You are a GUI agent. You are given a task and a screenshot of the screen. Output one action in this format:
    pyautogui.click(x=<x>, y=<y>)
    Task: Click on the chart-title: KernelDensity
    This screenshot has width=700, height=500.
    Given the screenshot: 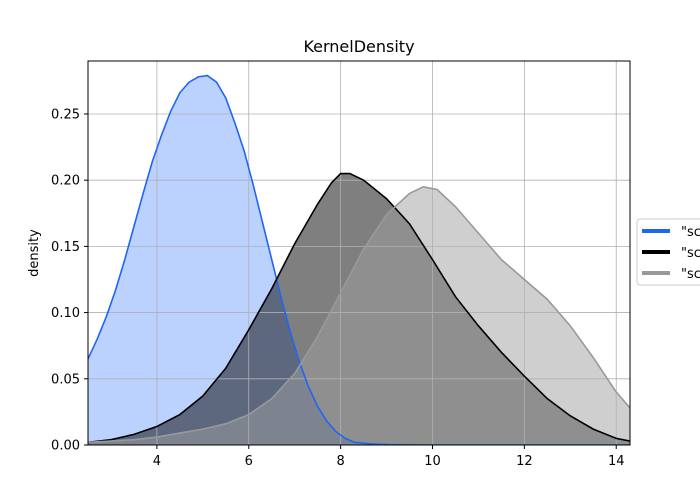 What is the action you would take?
    pyautogui.click(x=358, y=46)
    